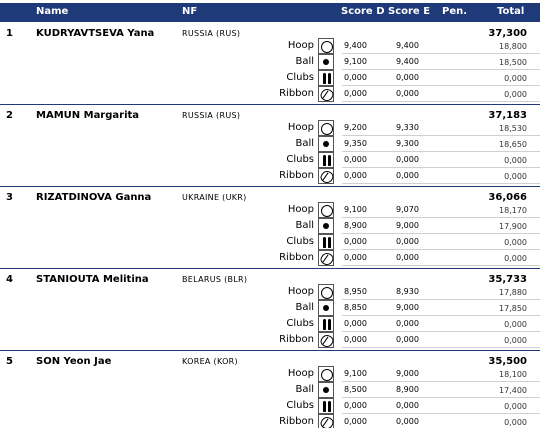 This screenshot has height=428, width=540. Describe the element at coordinates (270, 226) in the screenshot. I see `apparatus-row: Ball 8,900 9,000 17,900` at that location.